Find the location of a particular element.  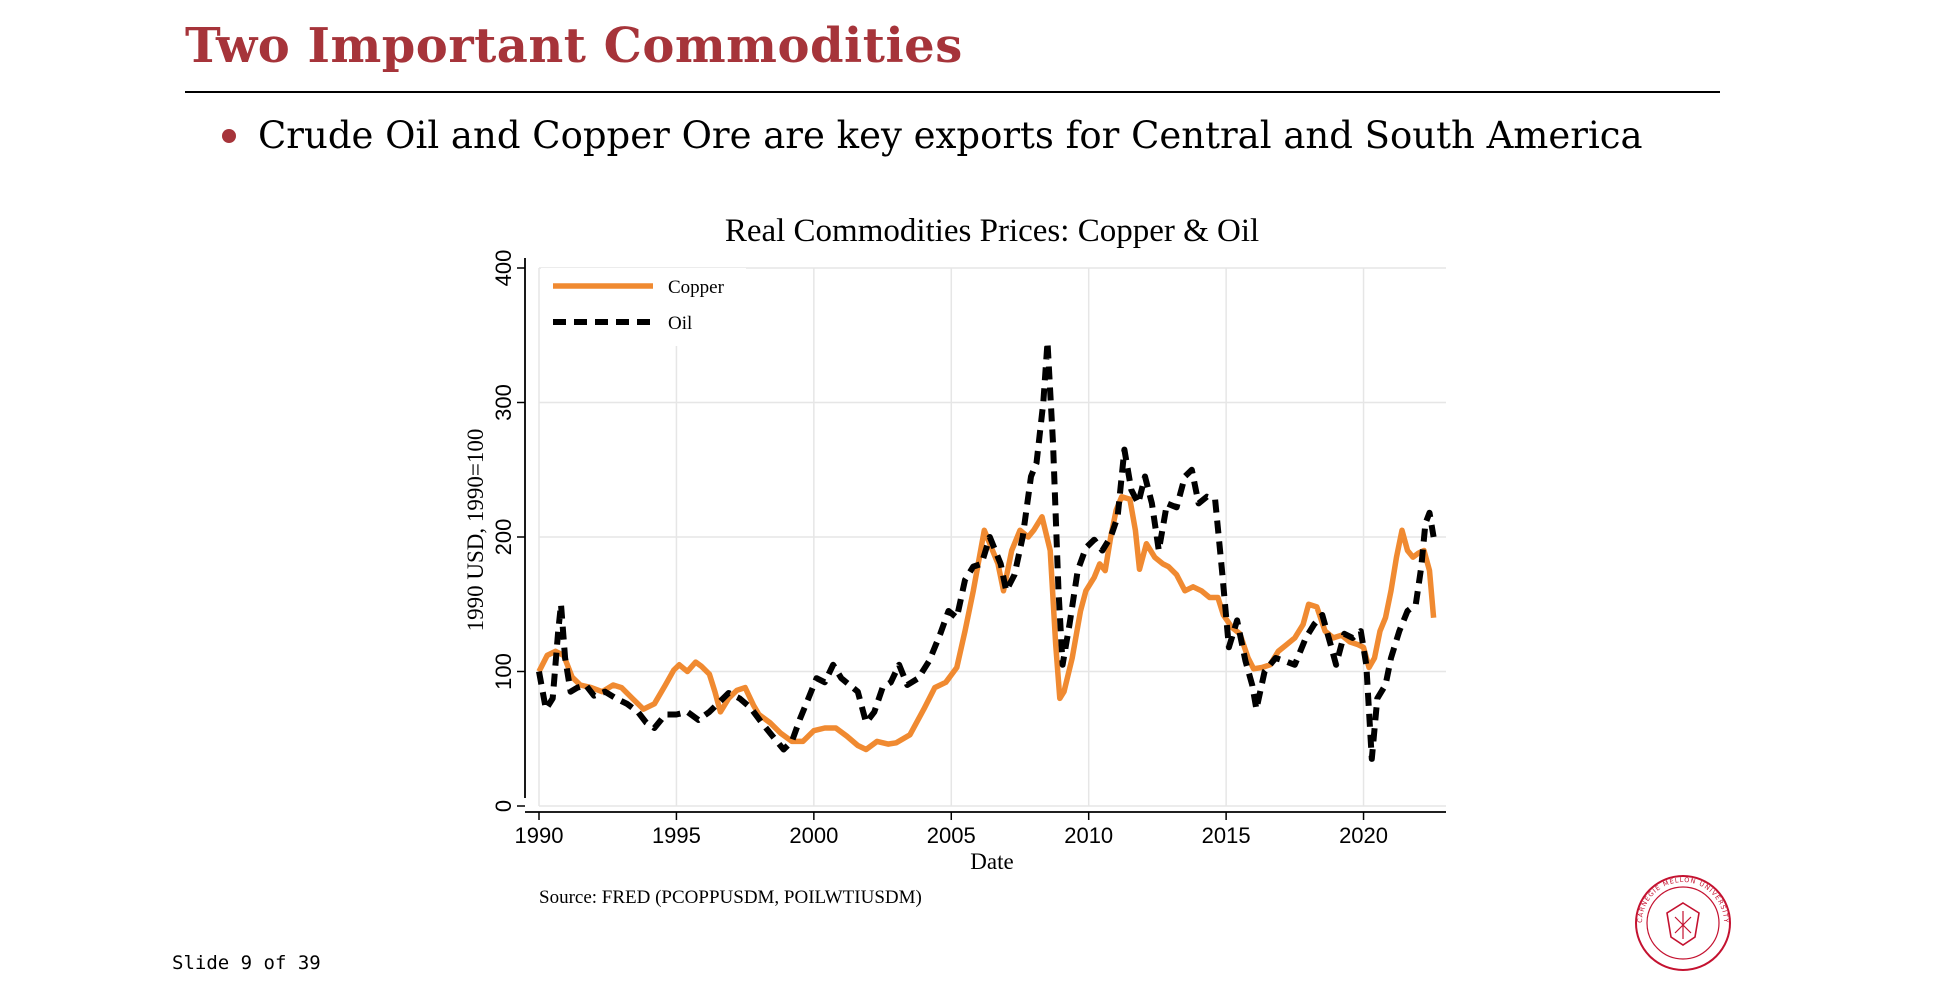

legend-label-copper: Copper is located at coordinates (696, 287).